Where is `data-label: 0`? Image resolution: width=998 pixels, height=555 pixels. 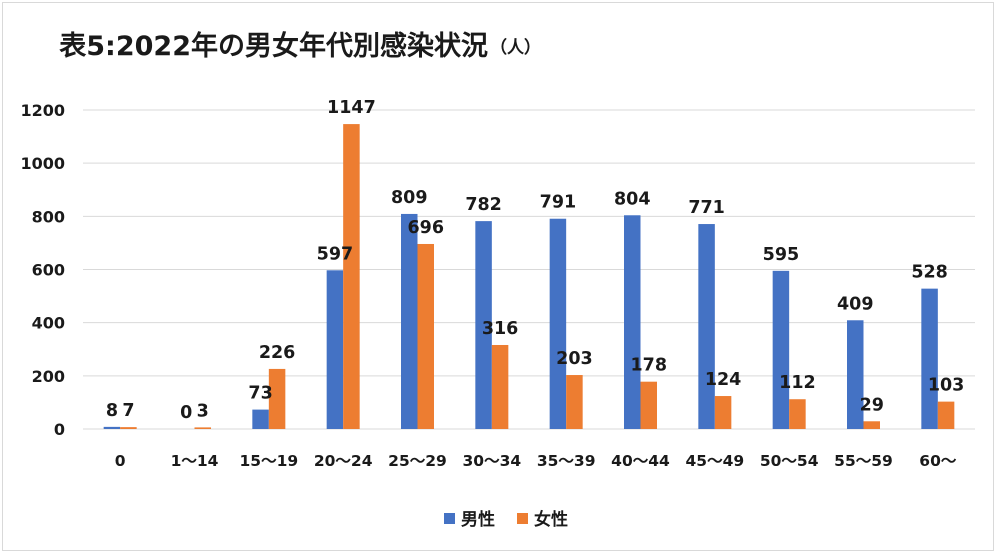
data-label: 0 is located at coordinates (186, 413).